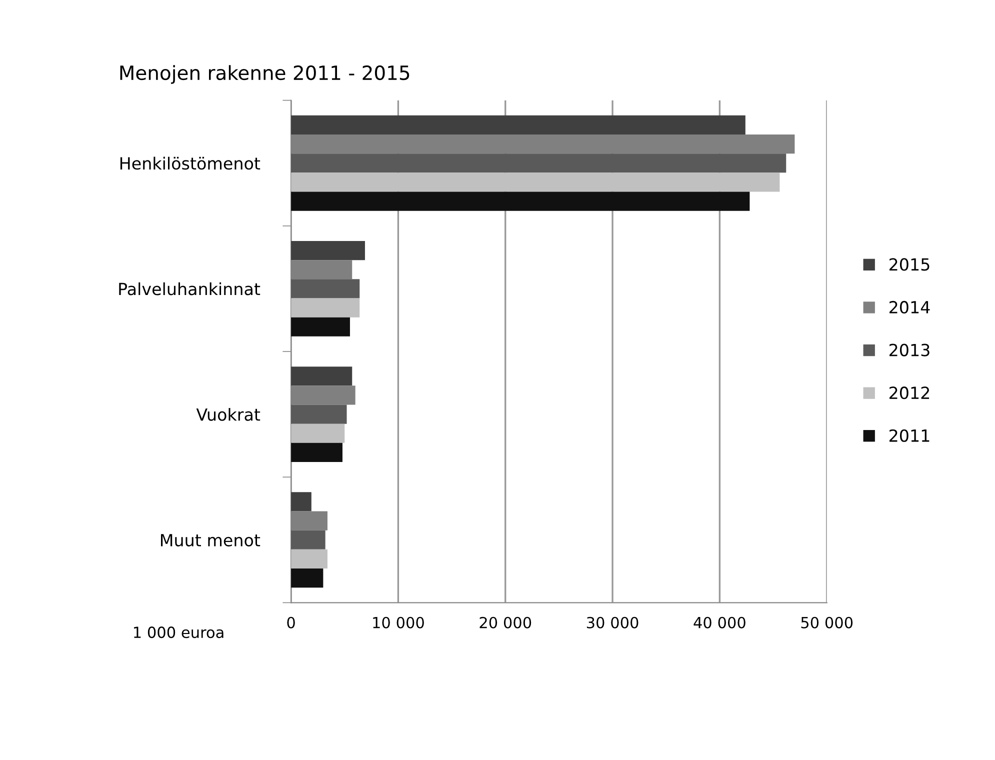 This screenshot has width=995, height=760. What do you see at coordinates (827, 622) in the screenshot?
I see `x-tick-label: 50 000` at bounding box center [827, 622].